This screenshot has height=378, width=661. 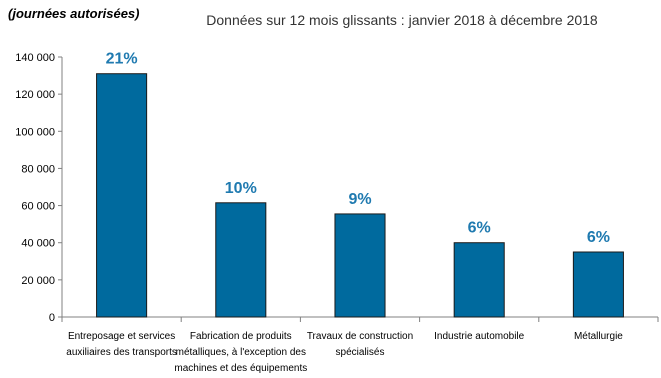 What do you see at coordinates (52, 318) in the screenshot?
I see `y-tick-label: 0` at bounding box center [52, 318].